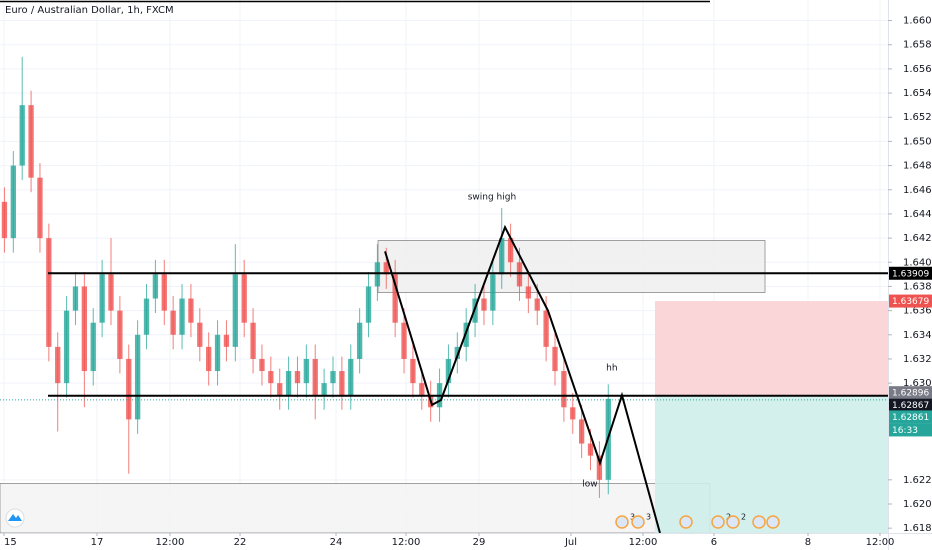 This screenshot has height=550, width=932. I want to click on price-label-text: 16:33, so click(905, 431).